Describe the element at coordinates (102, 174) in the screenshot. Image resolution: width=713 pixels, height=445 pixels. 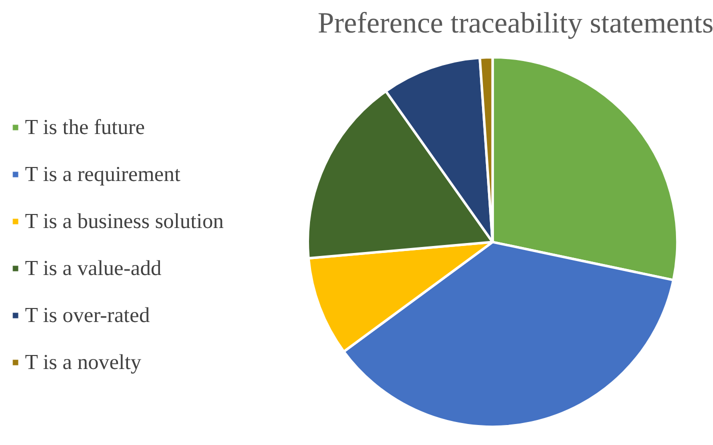
I see `legend-label: T is a requirement` at that location.